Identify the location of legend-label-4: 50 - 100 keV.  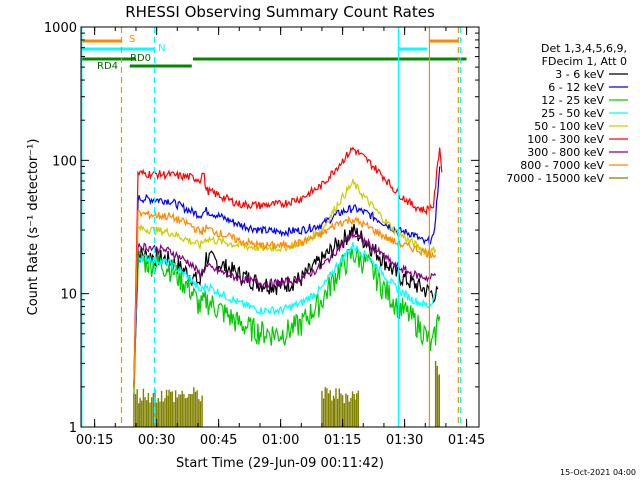
(569, 126).